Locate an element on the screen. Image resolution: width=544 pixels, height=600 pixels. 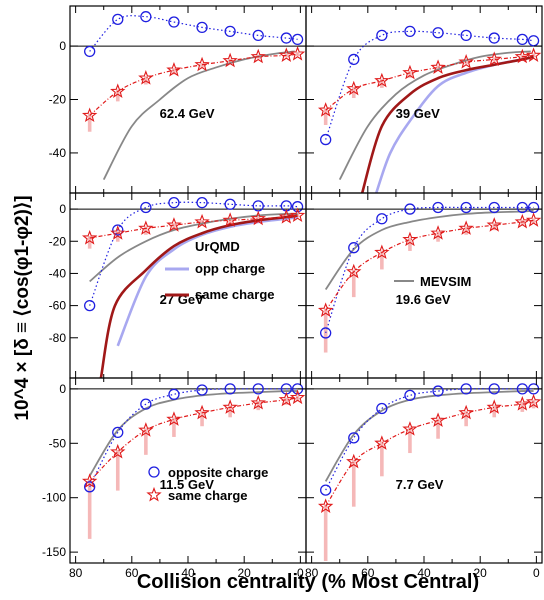
legend-same-text: same charge is located at coordinates (208, 495).